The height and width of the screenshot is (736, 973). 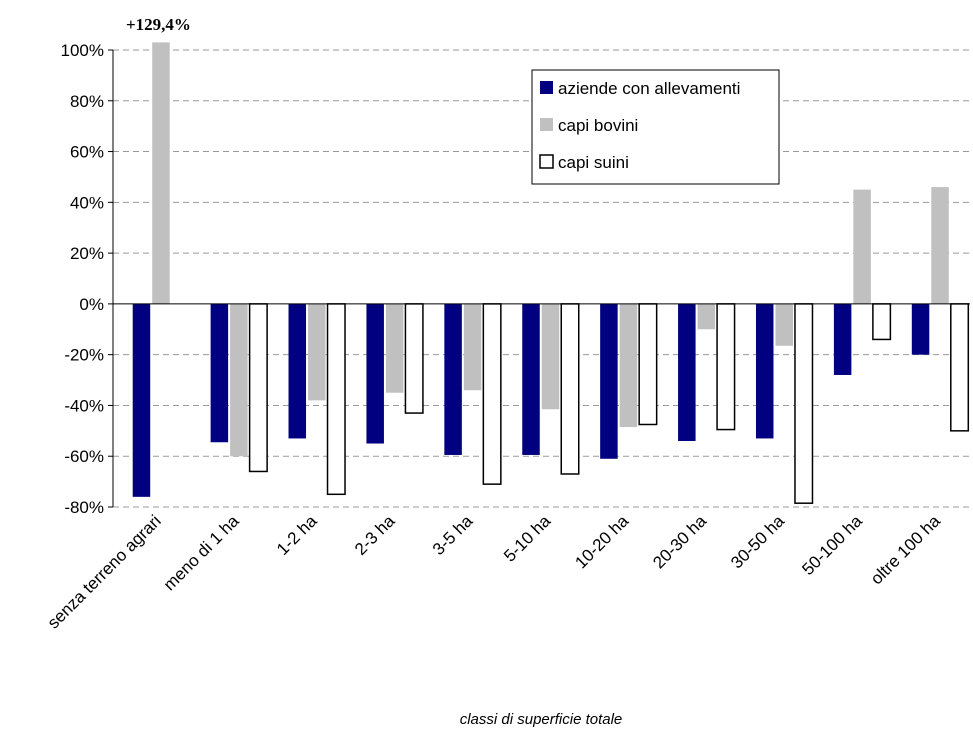 I want to click on legend-label: capi bovini, so click(x=598, y=125).